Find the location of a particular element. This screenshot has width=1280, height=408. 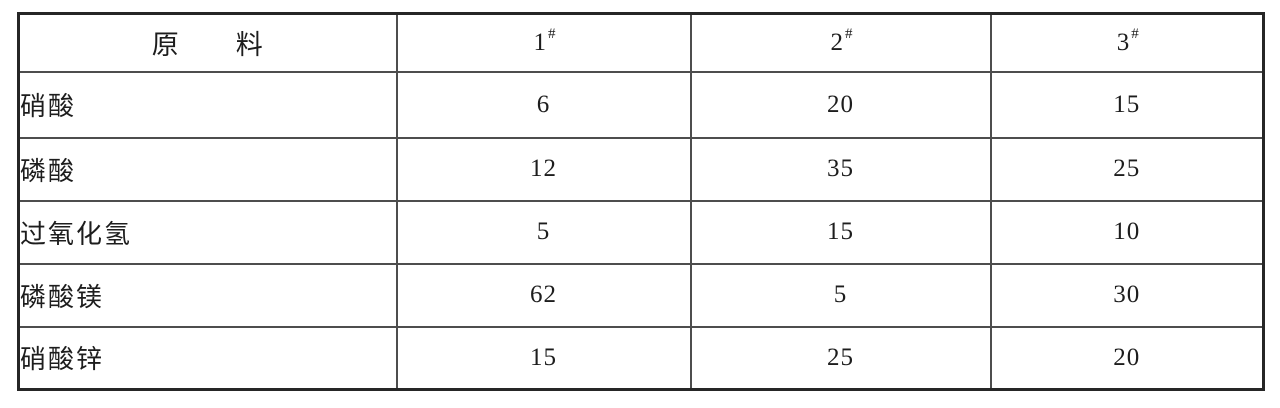

header-sample-1: 1 # is located at coordinates (543, 42).